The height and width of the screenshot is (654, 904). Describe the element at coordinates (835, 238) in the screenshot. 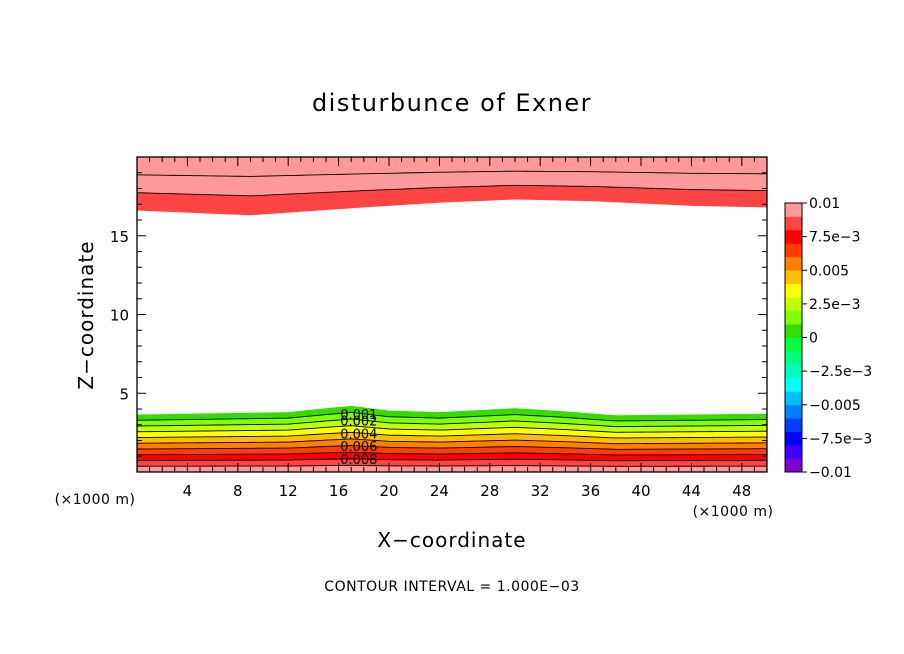

I see `colorbar-tick-label: 7.5e−3` at that location.